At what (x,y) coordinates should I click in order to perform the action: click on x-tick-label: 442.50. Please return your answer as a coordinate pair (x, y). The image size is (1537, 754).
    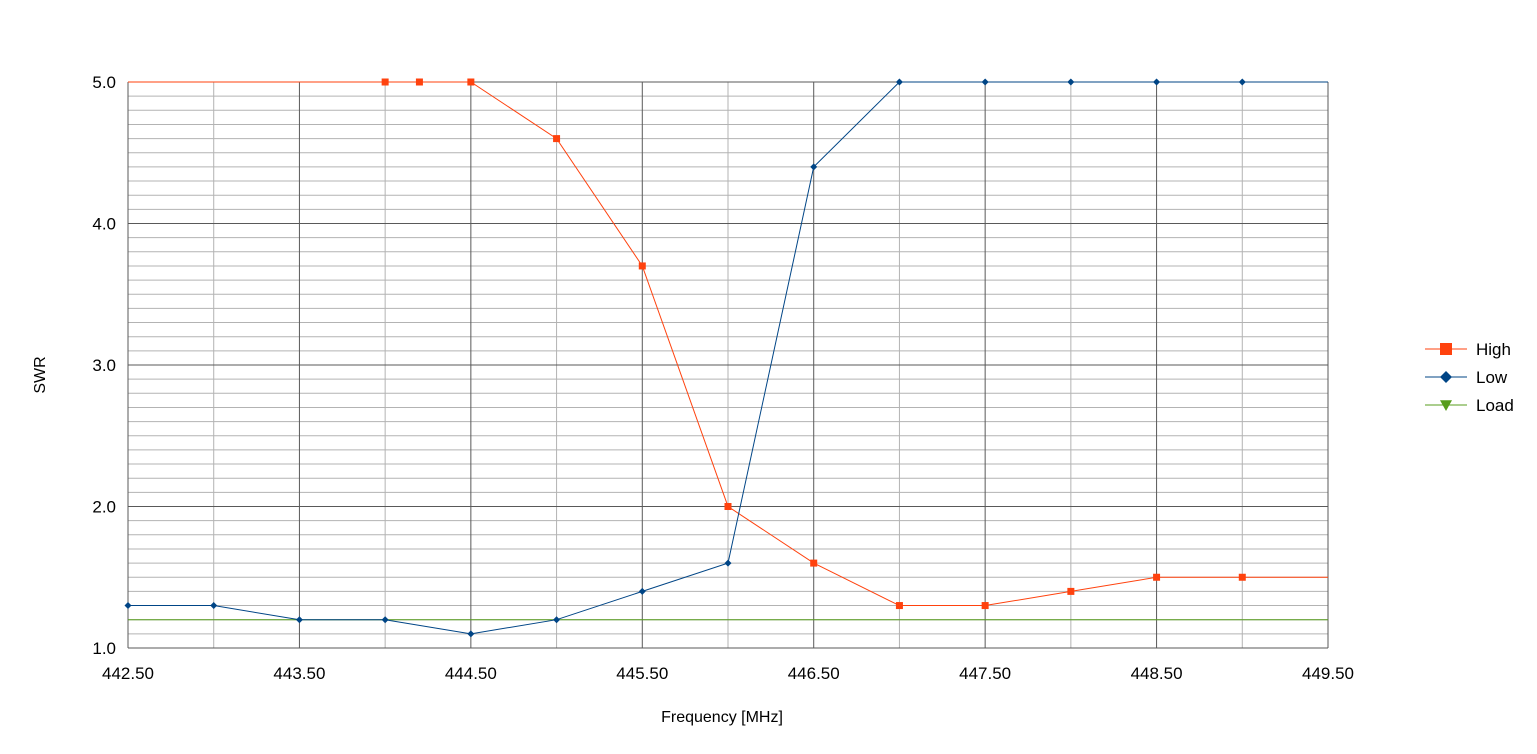
    Looking at the image, I should click on (128, 673).